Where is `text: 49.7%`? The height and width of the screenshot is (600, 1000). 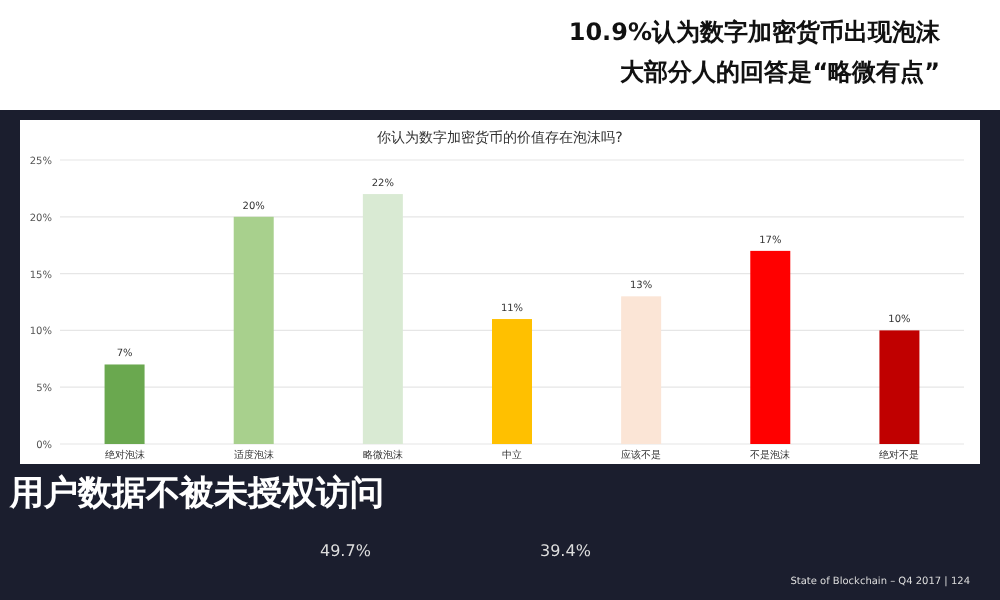 text: 49.7% is located at coordinates (346, 551).